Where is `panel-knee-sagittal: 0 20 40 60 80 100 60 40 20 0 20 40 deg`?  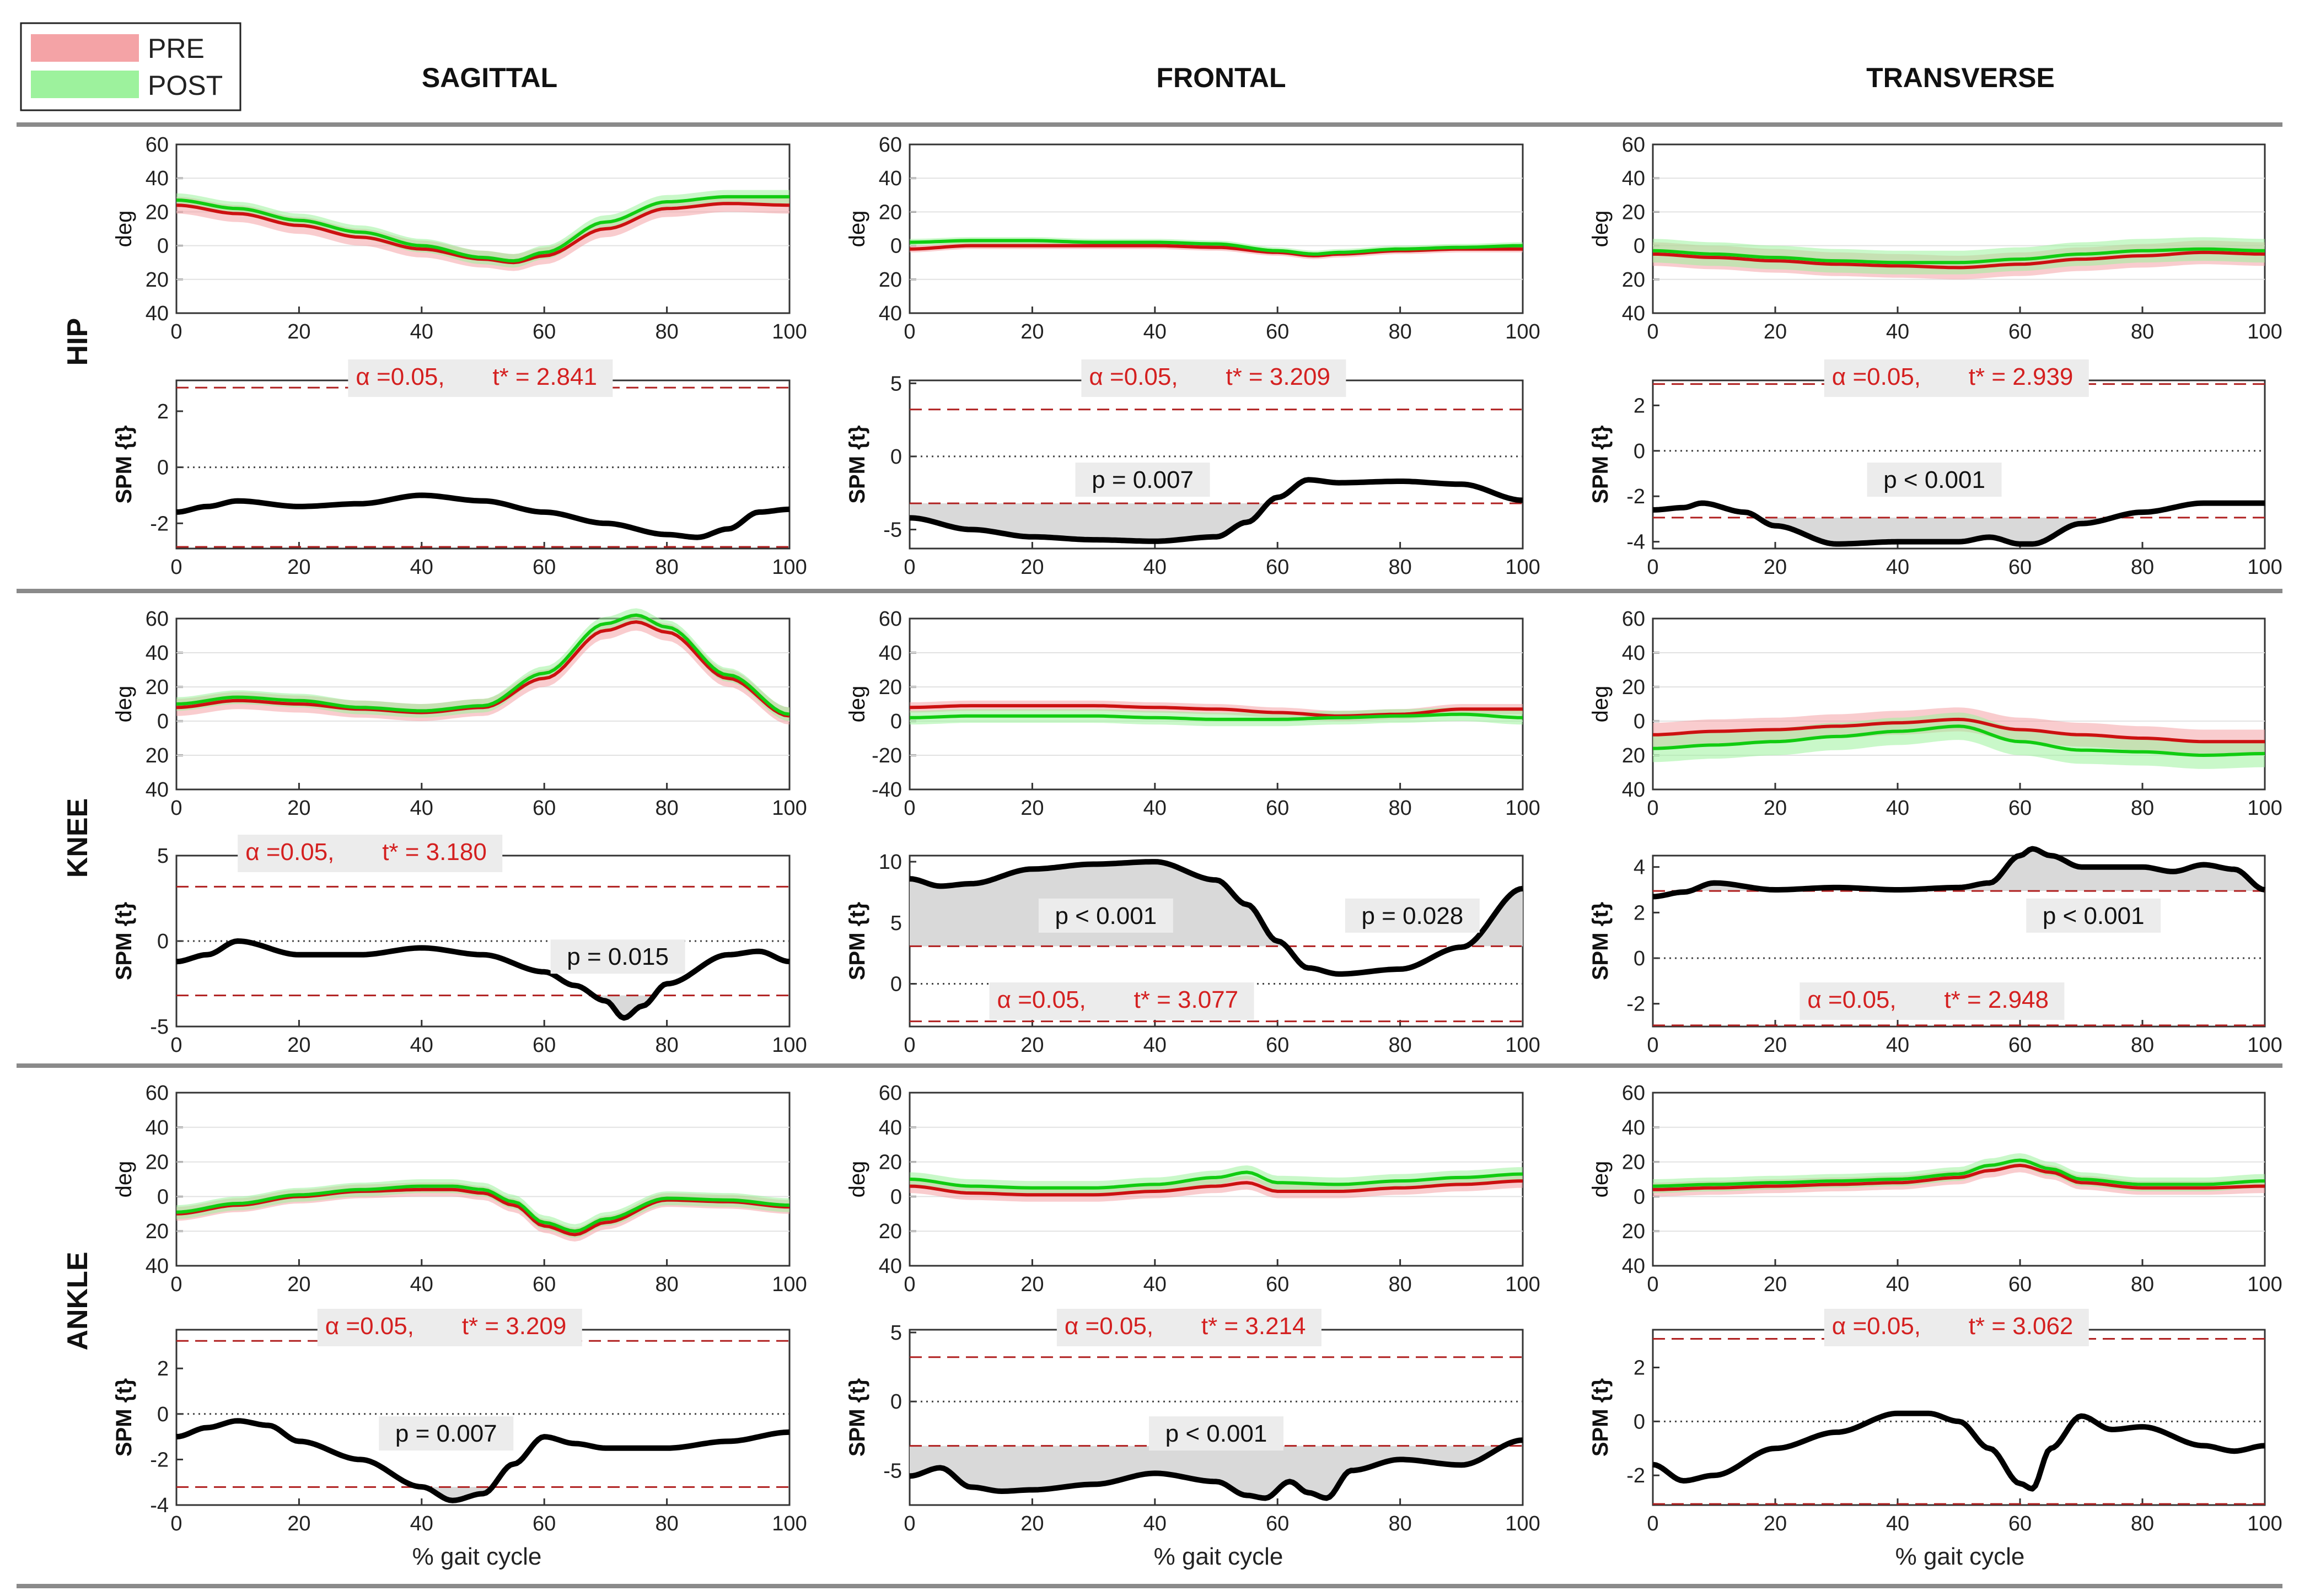 panel-knee-sagittal: 0 20 40 60 80 100 60 40 20 0 20 40 deg is located at coordinates (459, 714).